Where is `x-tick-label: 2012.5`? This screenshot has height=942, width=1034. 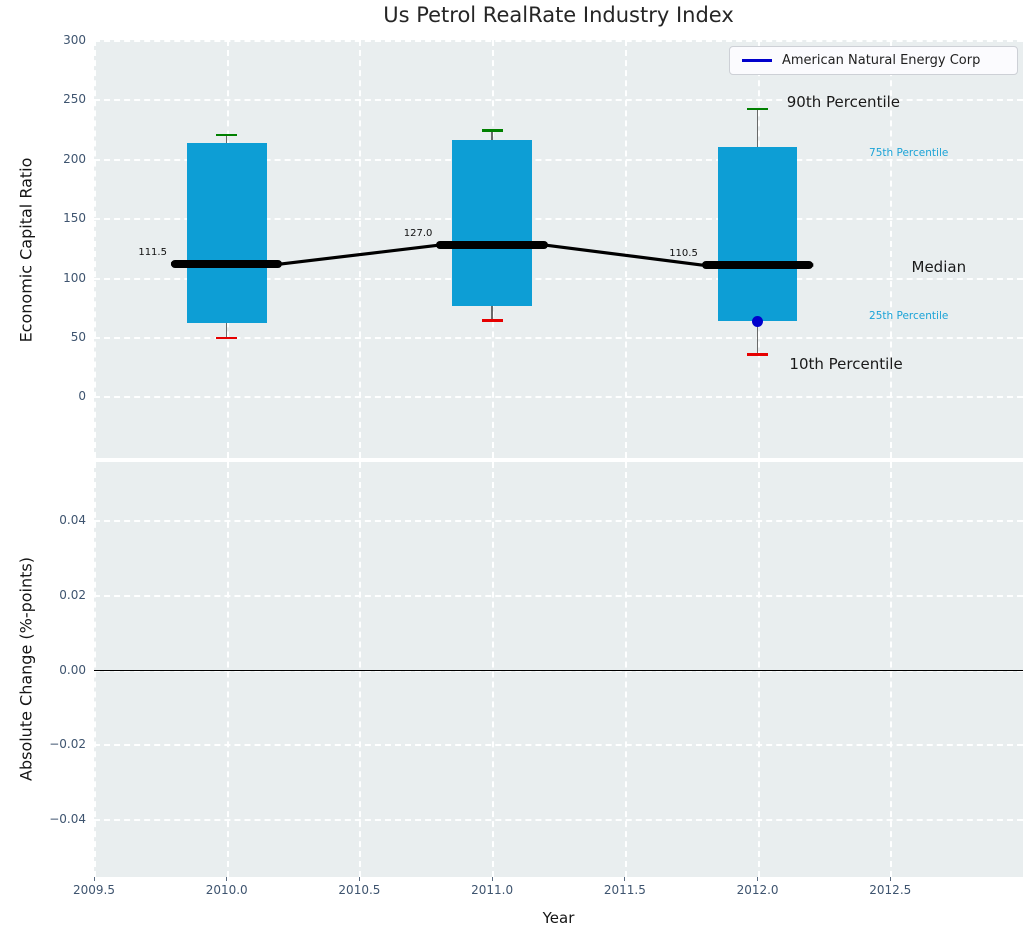 x-tick-label: 2012.5 is located at coordinates (890, 890).